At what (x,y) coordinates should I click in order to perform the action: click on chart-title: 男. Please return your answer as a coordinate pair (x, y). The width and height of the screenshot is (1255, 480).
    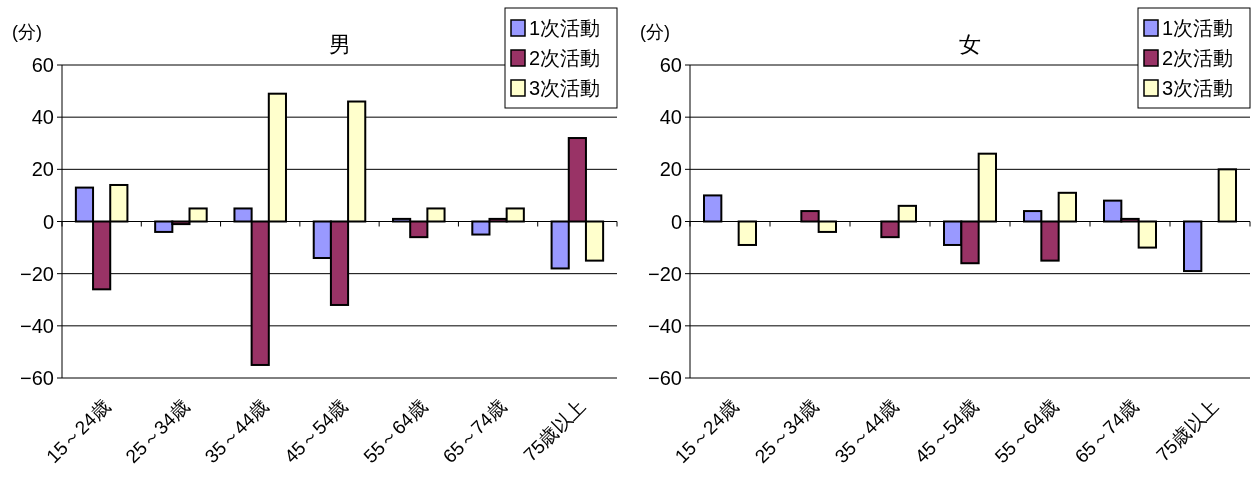
    Looking at the image, I should click on (339, 44).